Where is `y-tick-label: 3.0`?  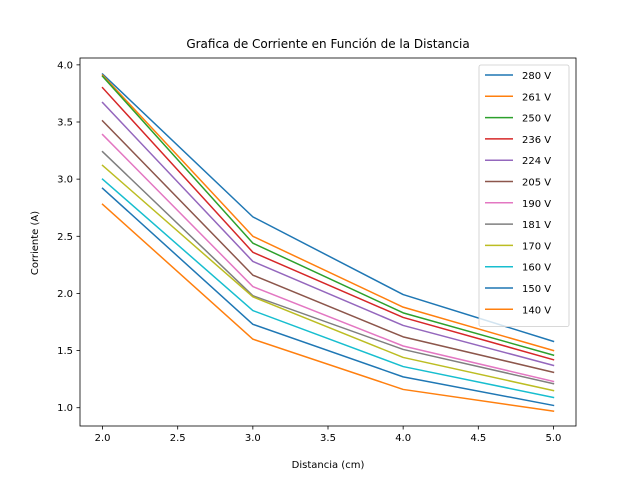
y-tick-label: 3.0 is located at coordinates (65, 180).